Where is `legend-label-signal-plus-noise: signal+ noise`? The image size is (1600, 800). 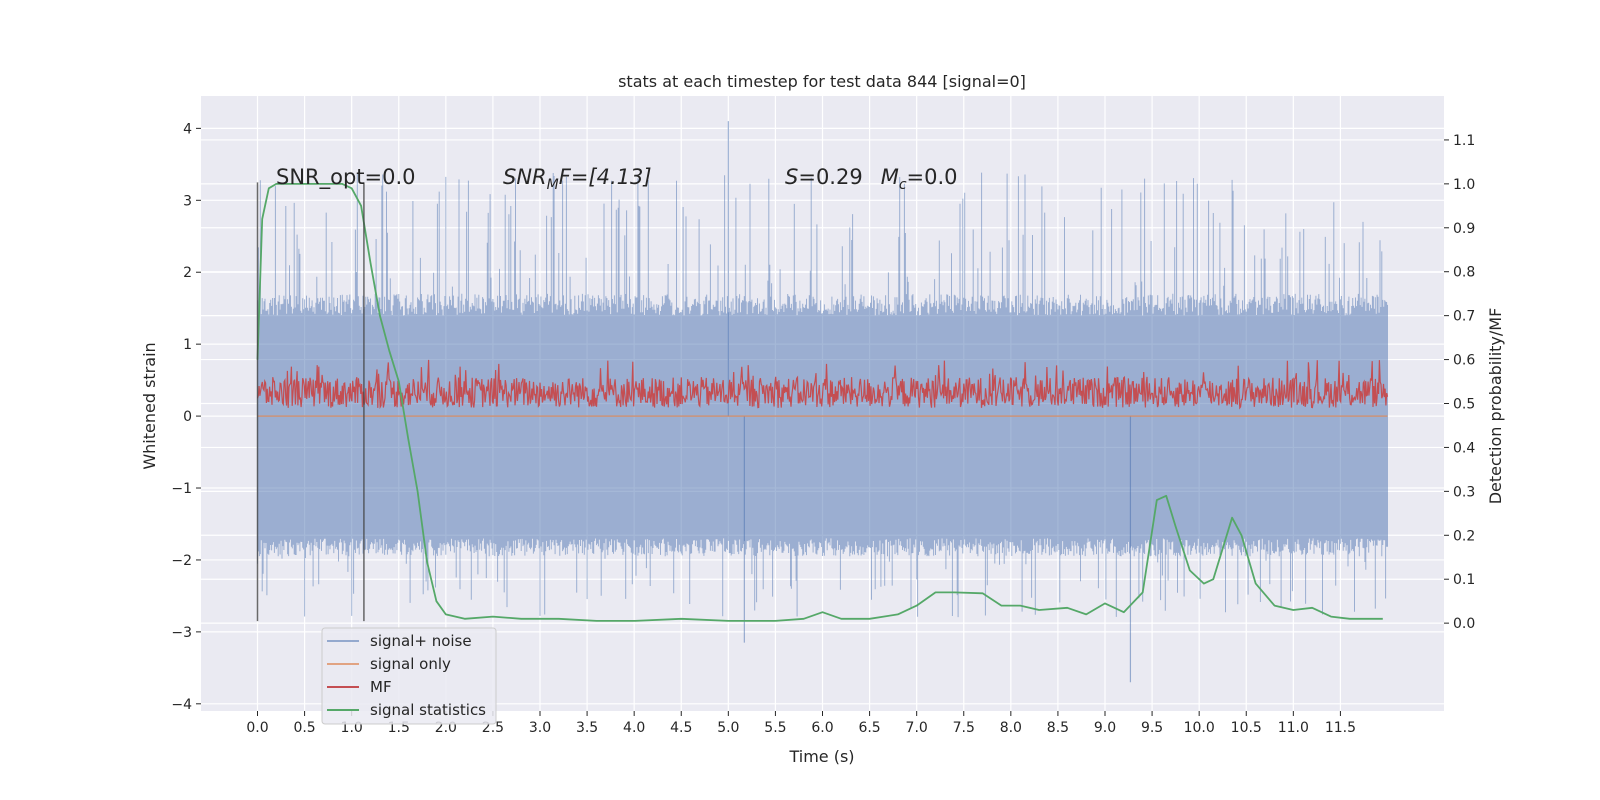
legend-label-signal-plus-noise: signal+ noise is located at coordinates (421, 641).